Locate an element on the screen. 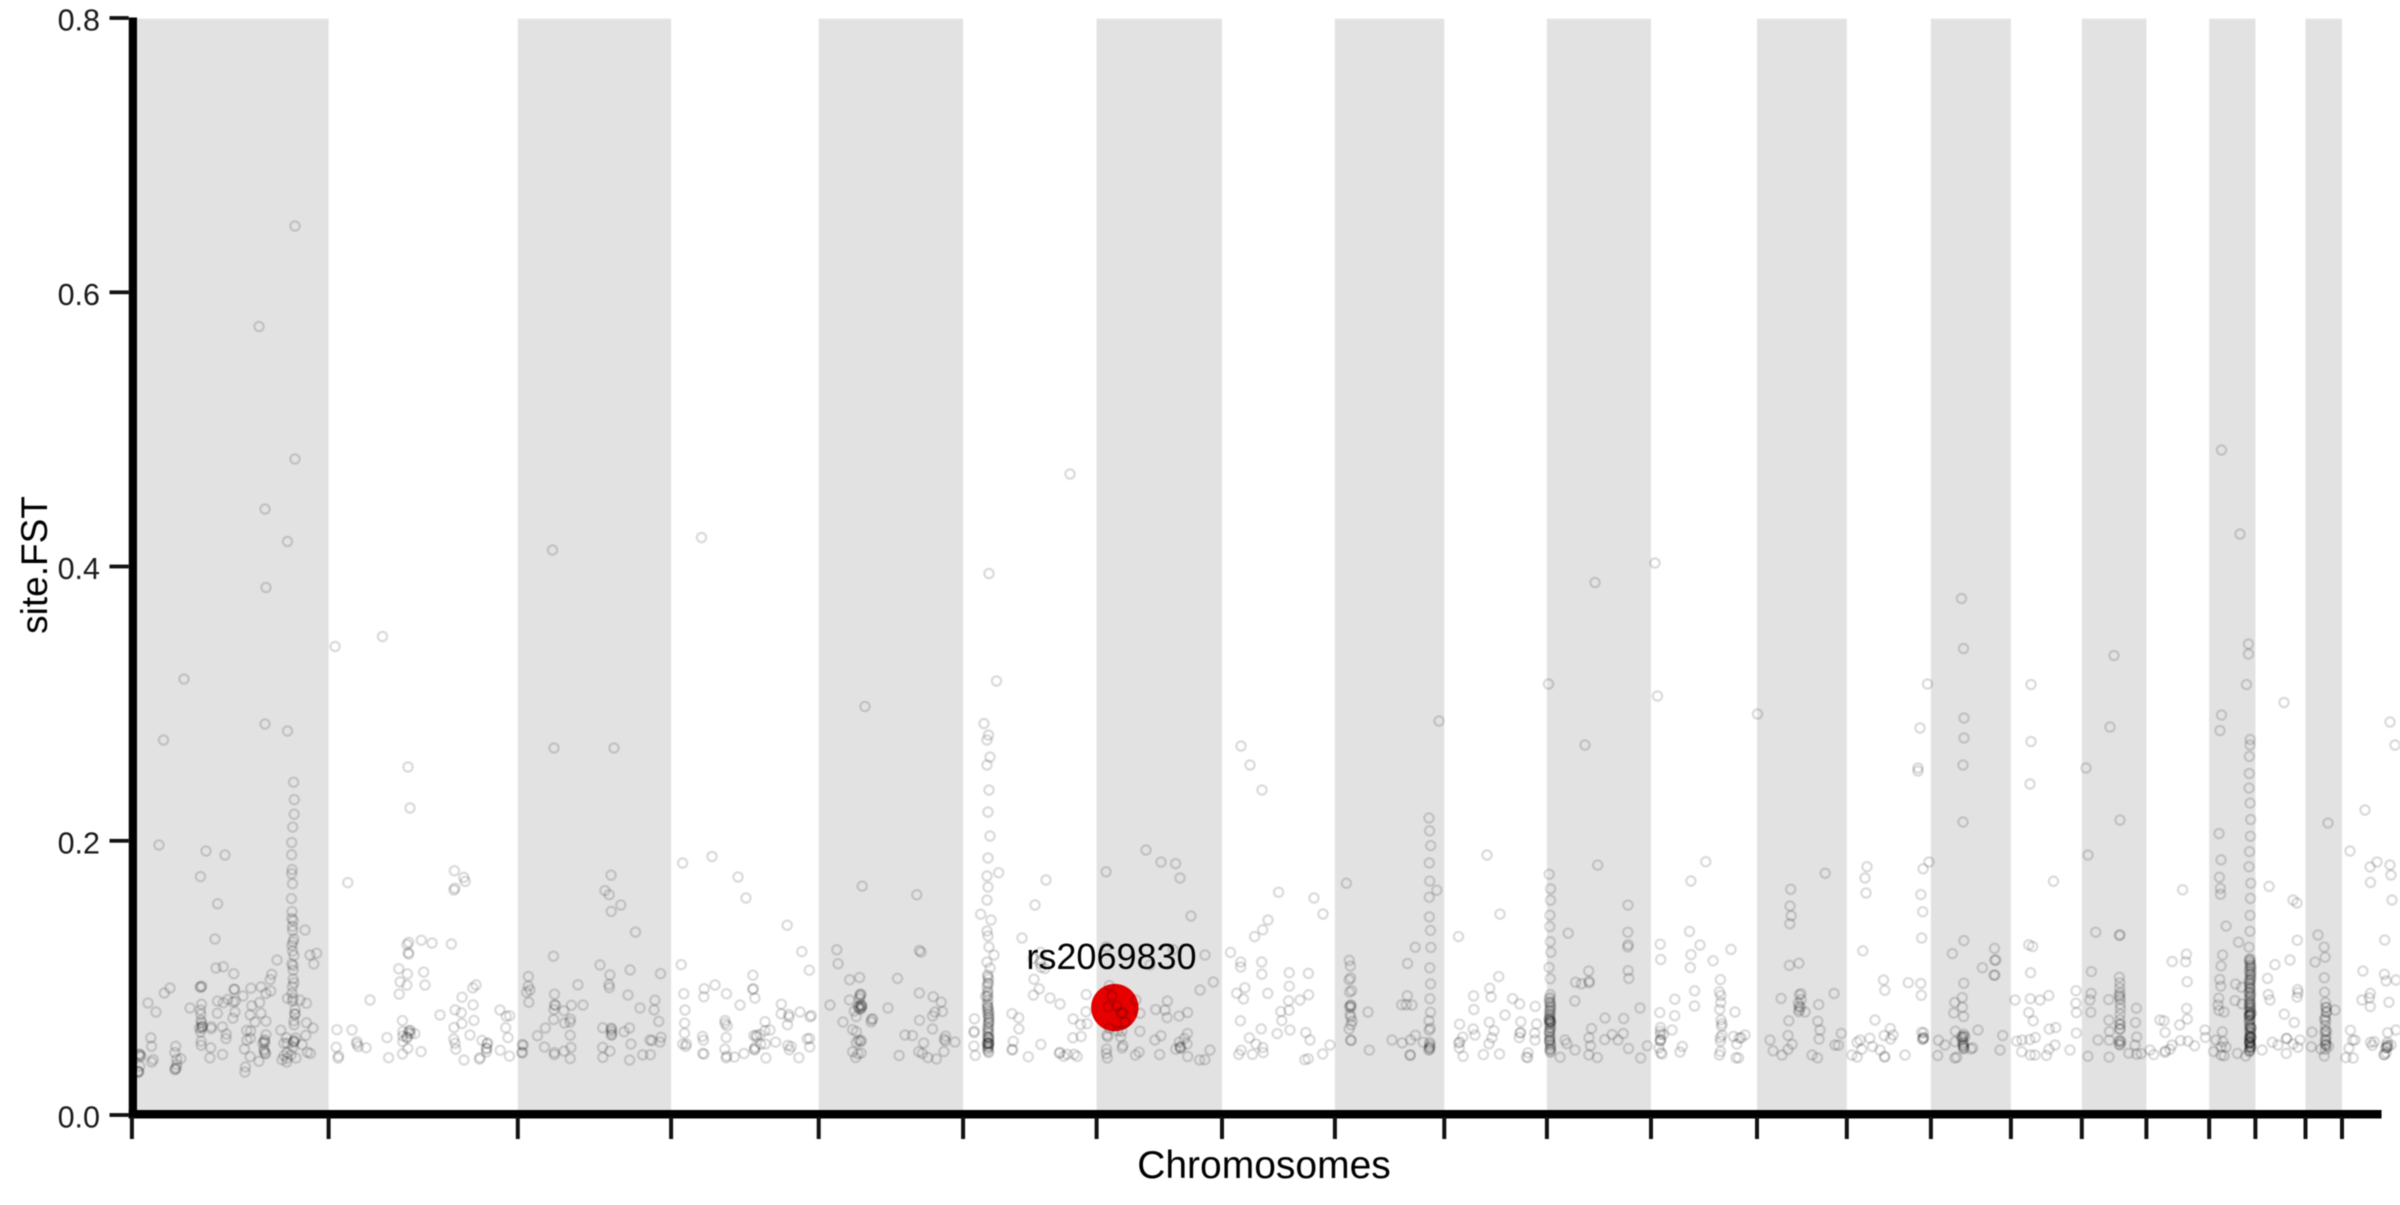 Image resolution: width=2400 pixels, height=1205 pixels. svg-text: 0.8 is located at coordinates (79, 21).